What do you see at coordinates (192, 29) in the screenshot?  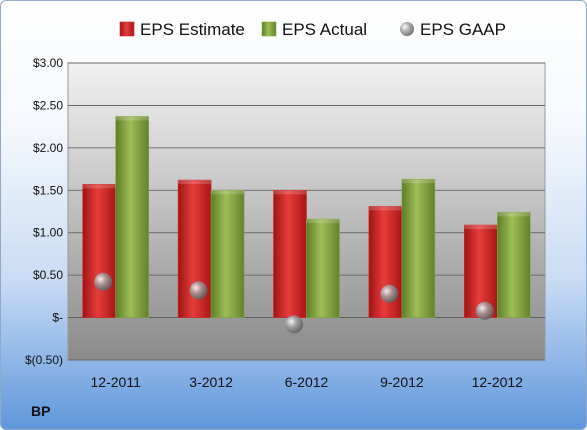 I see `legend-label: EPS Estimate` at bounding box center [192, 29].